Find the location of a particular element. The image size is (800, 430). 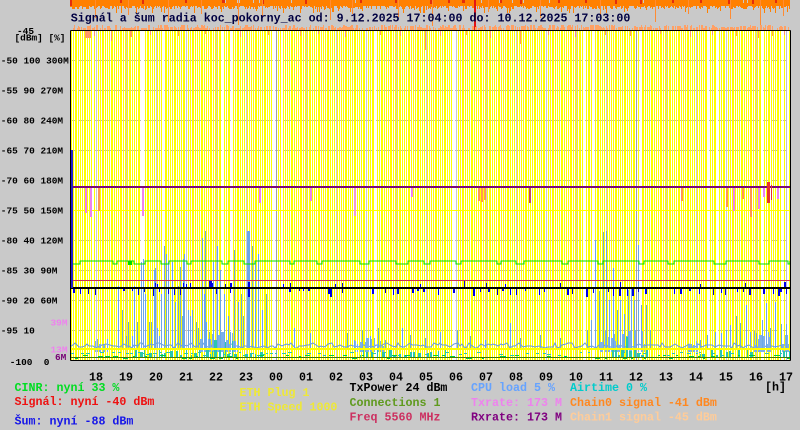

svg-text: 22 is located at coordinates (216, 378).